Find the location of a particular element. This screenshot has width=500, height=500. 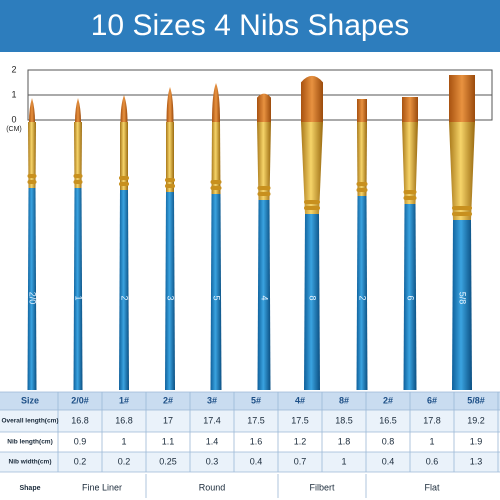

table-cell: 0.3 is located at coordinates (212, 461).